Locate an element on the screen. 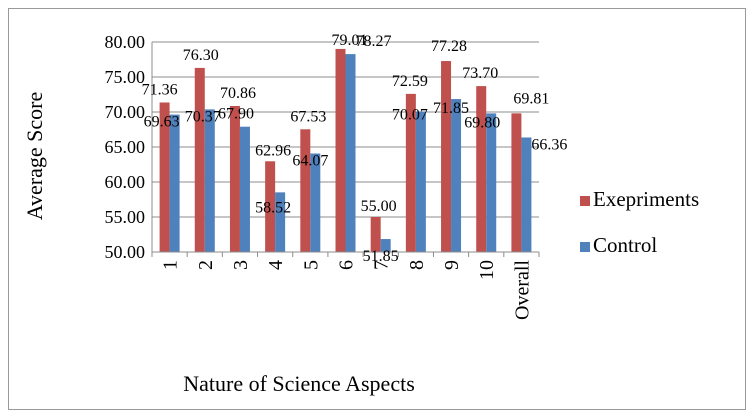  data-label-experiments-9: 77.28 is located at coordinates (449, 46).